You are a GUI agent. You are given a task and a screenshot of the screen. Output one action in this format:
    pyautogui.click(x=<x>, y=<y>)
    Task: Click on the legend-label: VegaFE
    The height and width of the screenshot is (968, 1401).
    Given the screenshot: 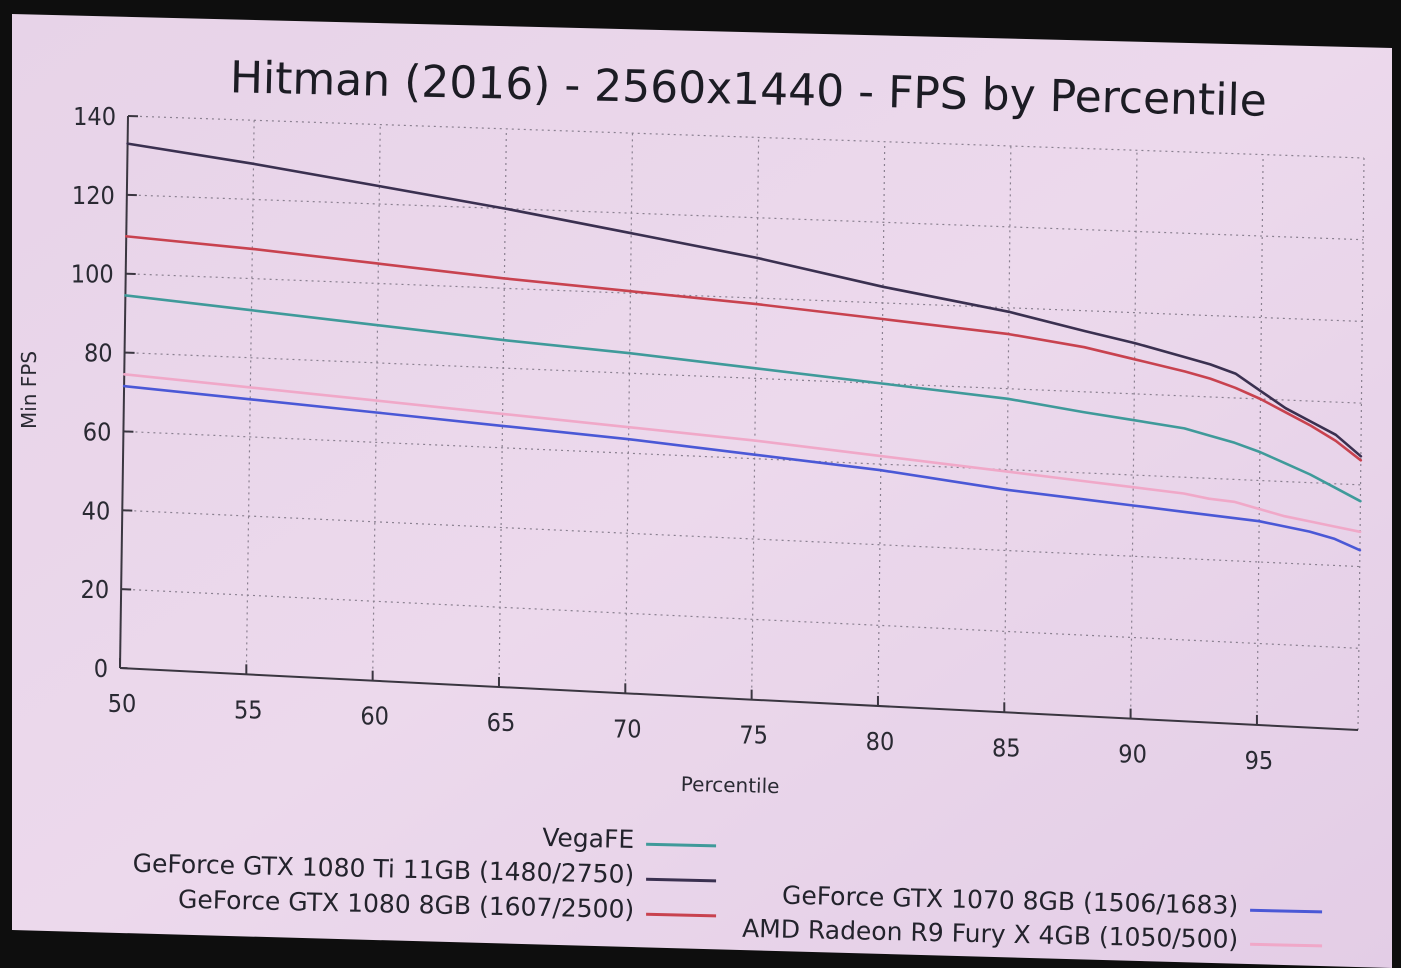 What is the action you would take?
    pyautogui.click(x=588, y=838)
    